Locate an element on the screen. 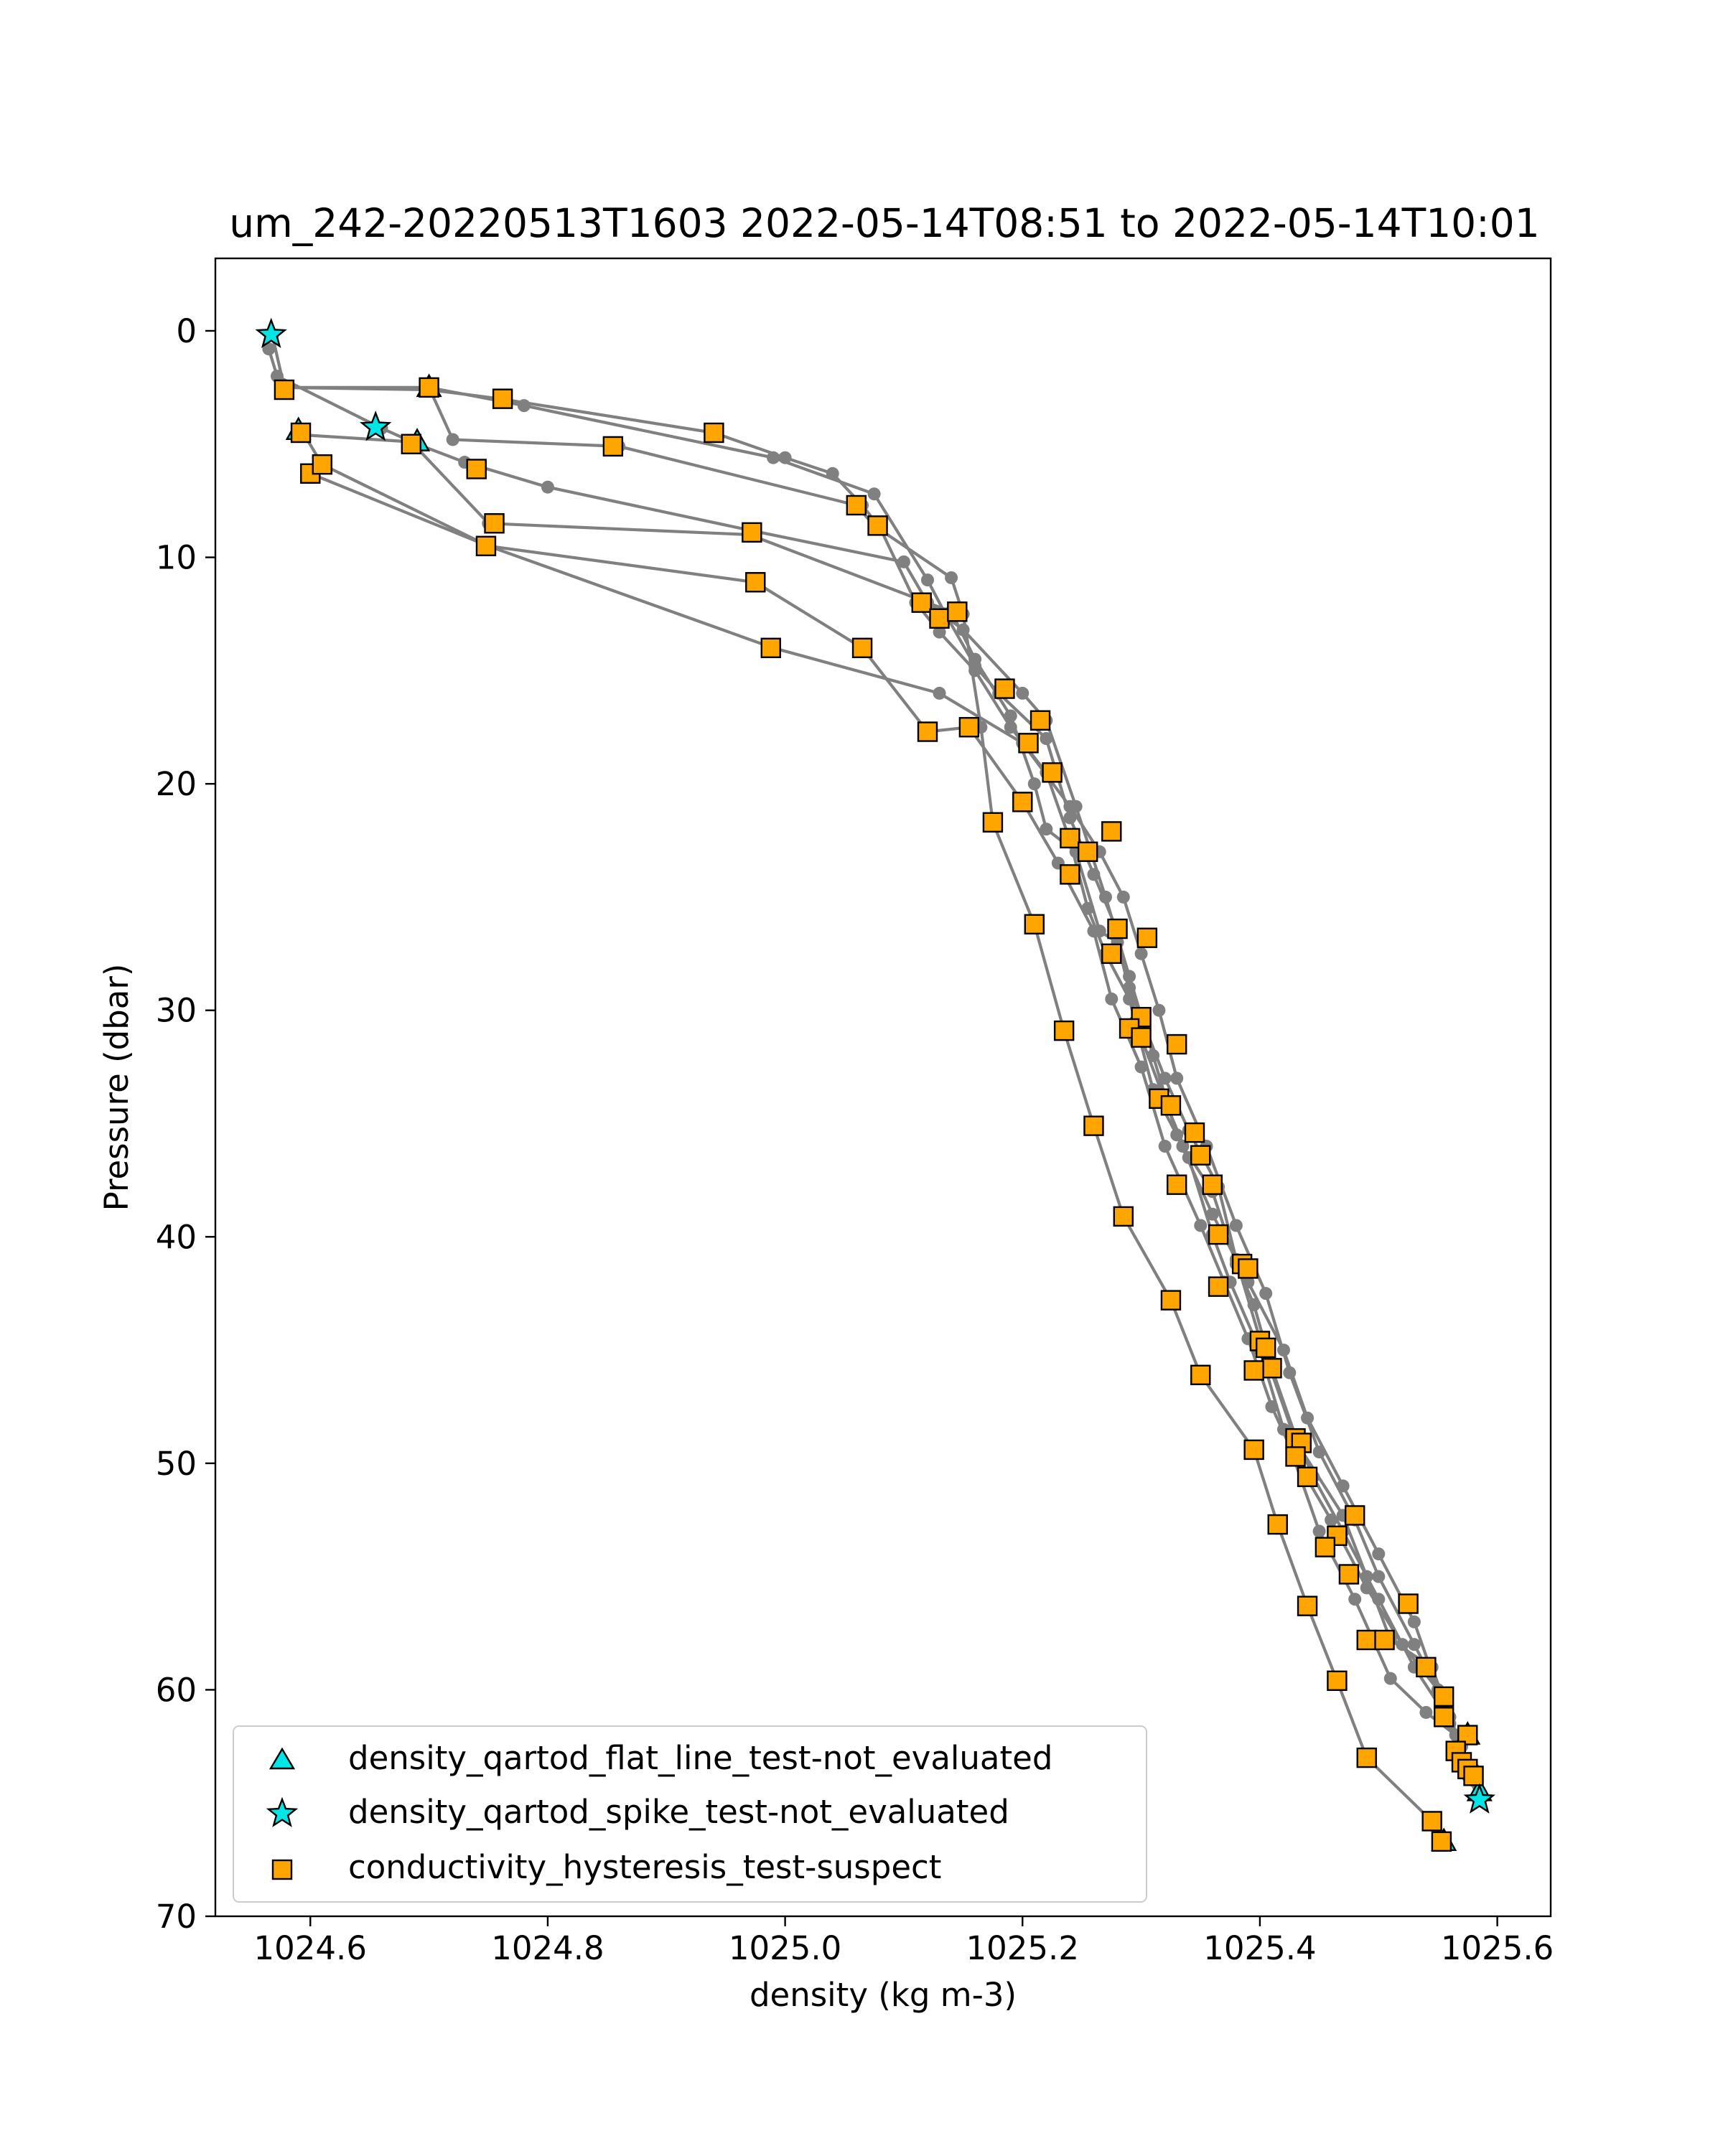  y-tick-label: 60 is located at coordinates (176, 1690).